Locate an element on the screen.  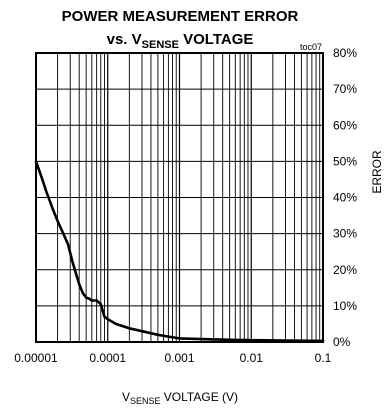
x-axis-label-main: V is located at coordinates (126, 397).